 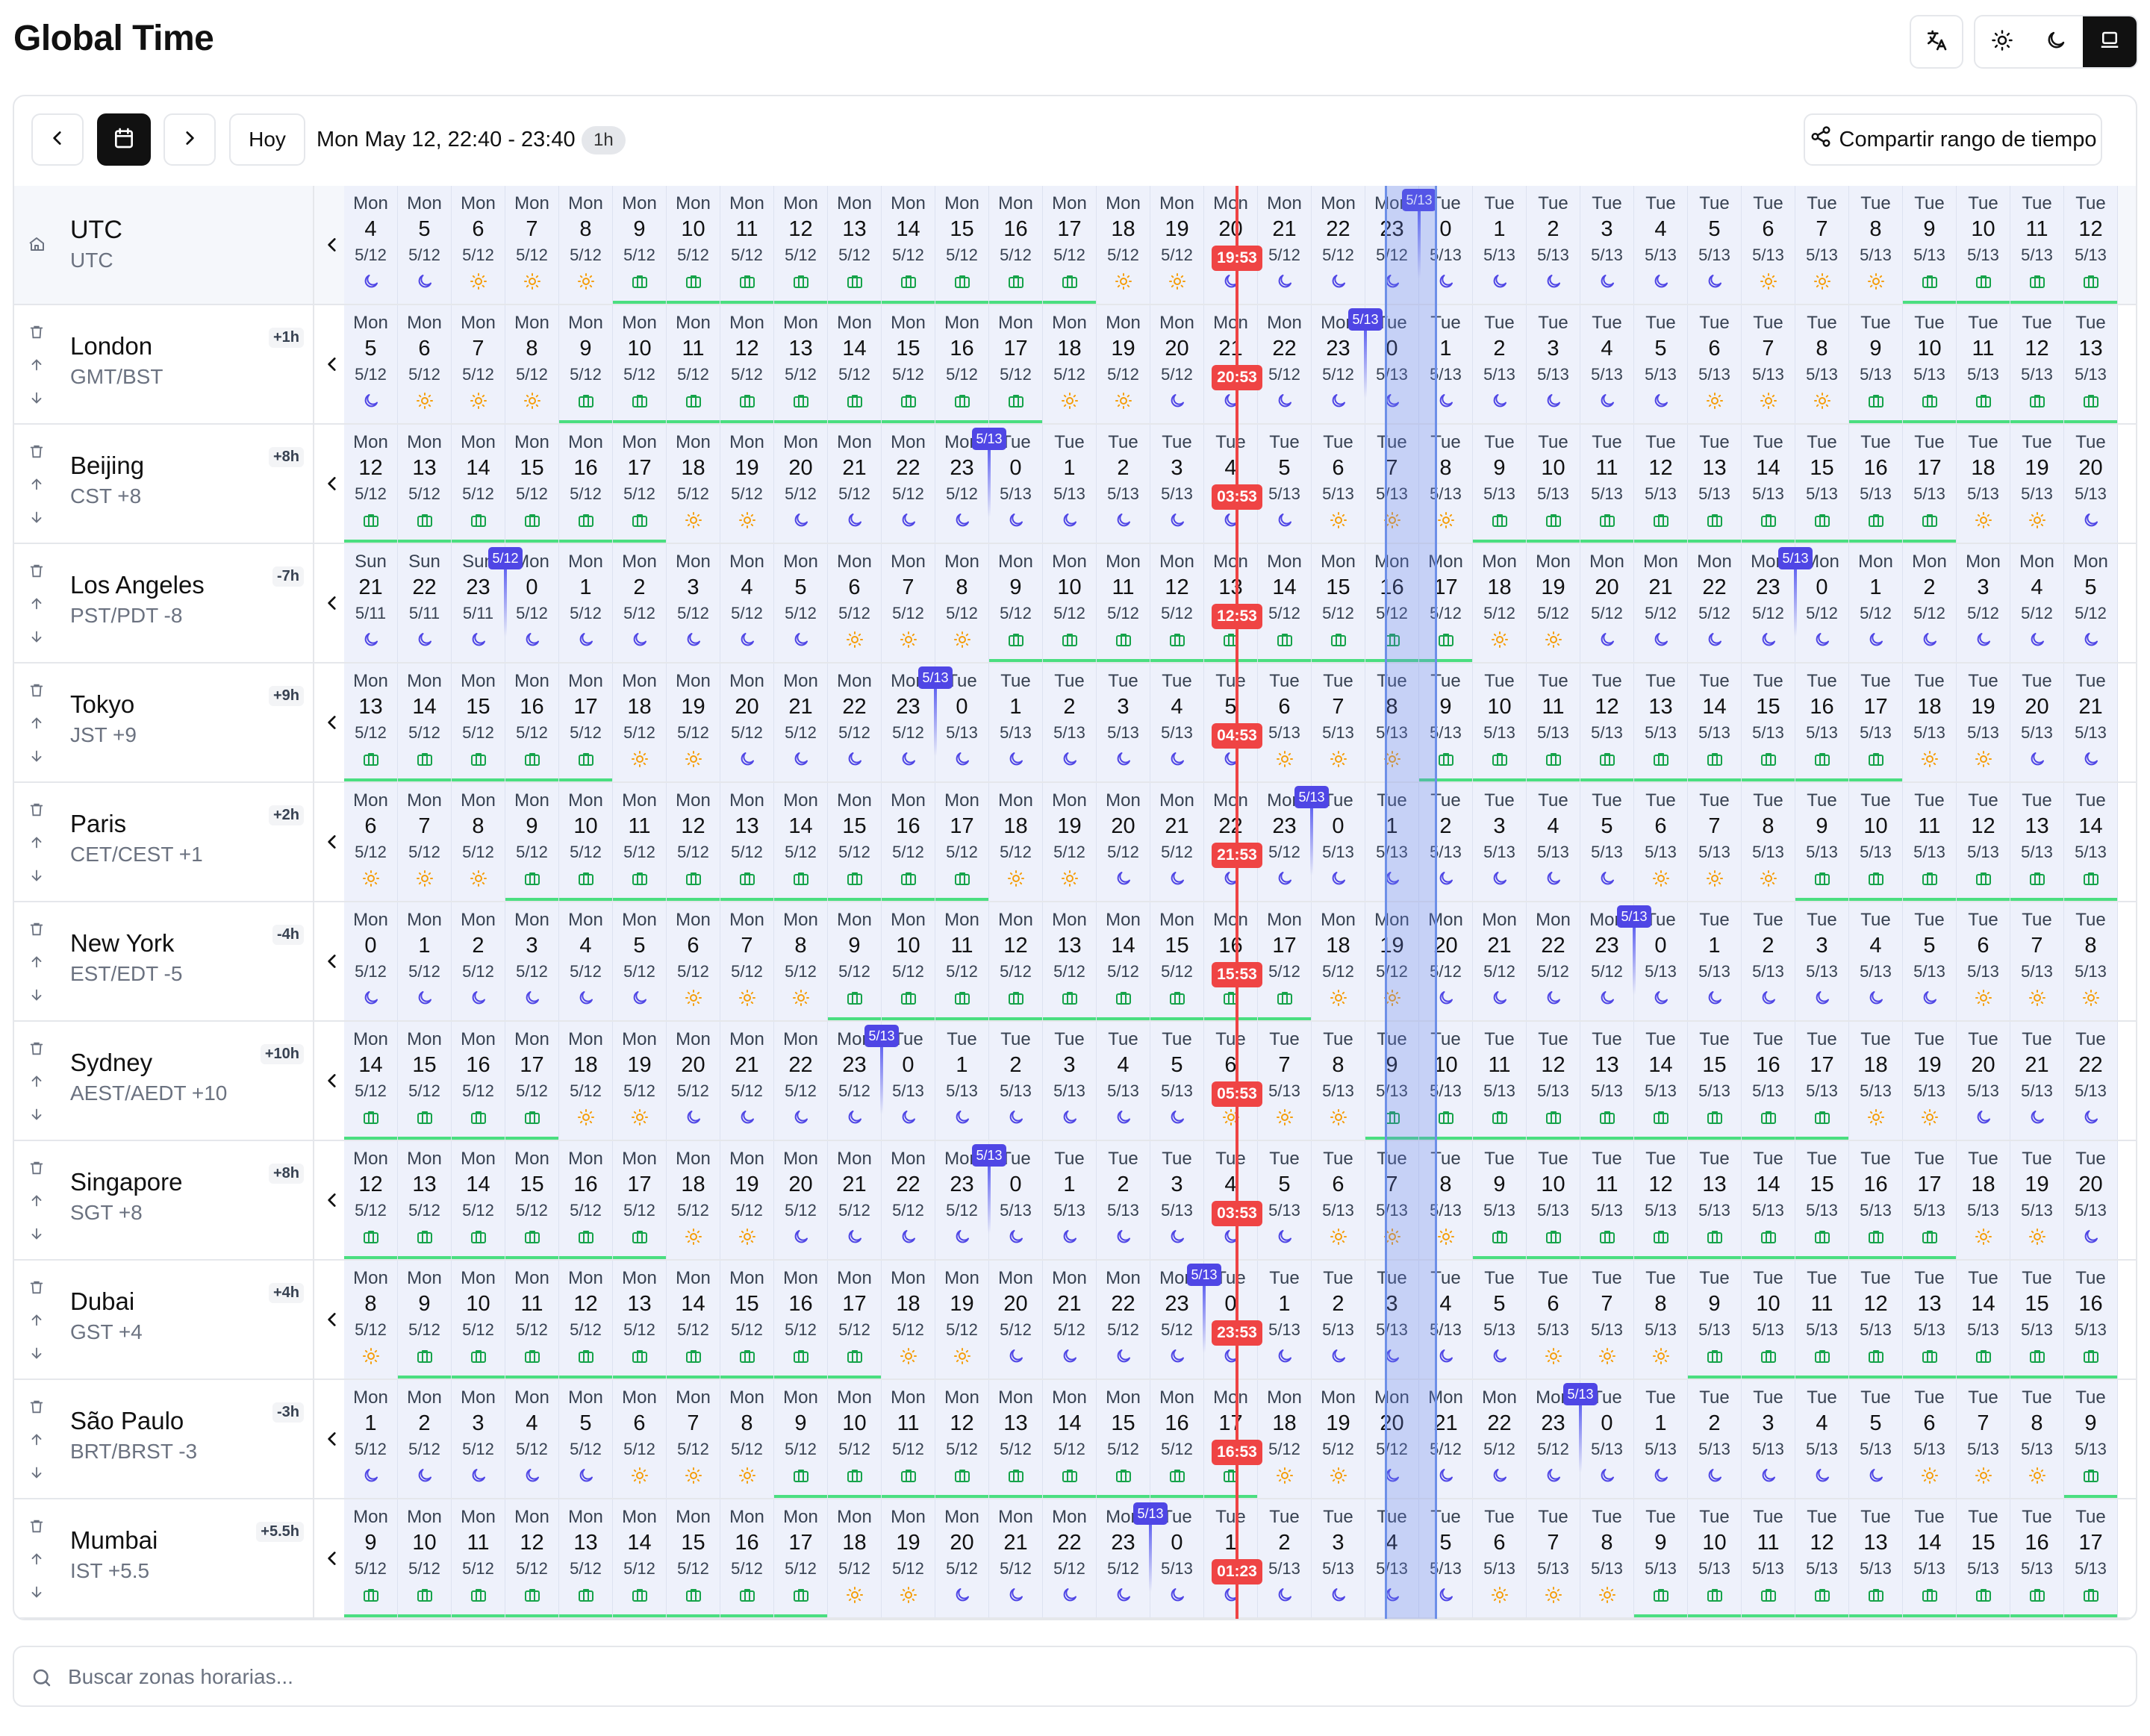 I want to click on hour-cell: Tue 22 5/13, so click(x=2091, y=1081).